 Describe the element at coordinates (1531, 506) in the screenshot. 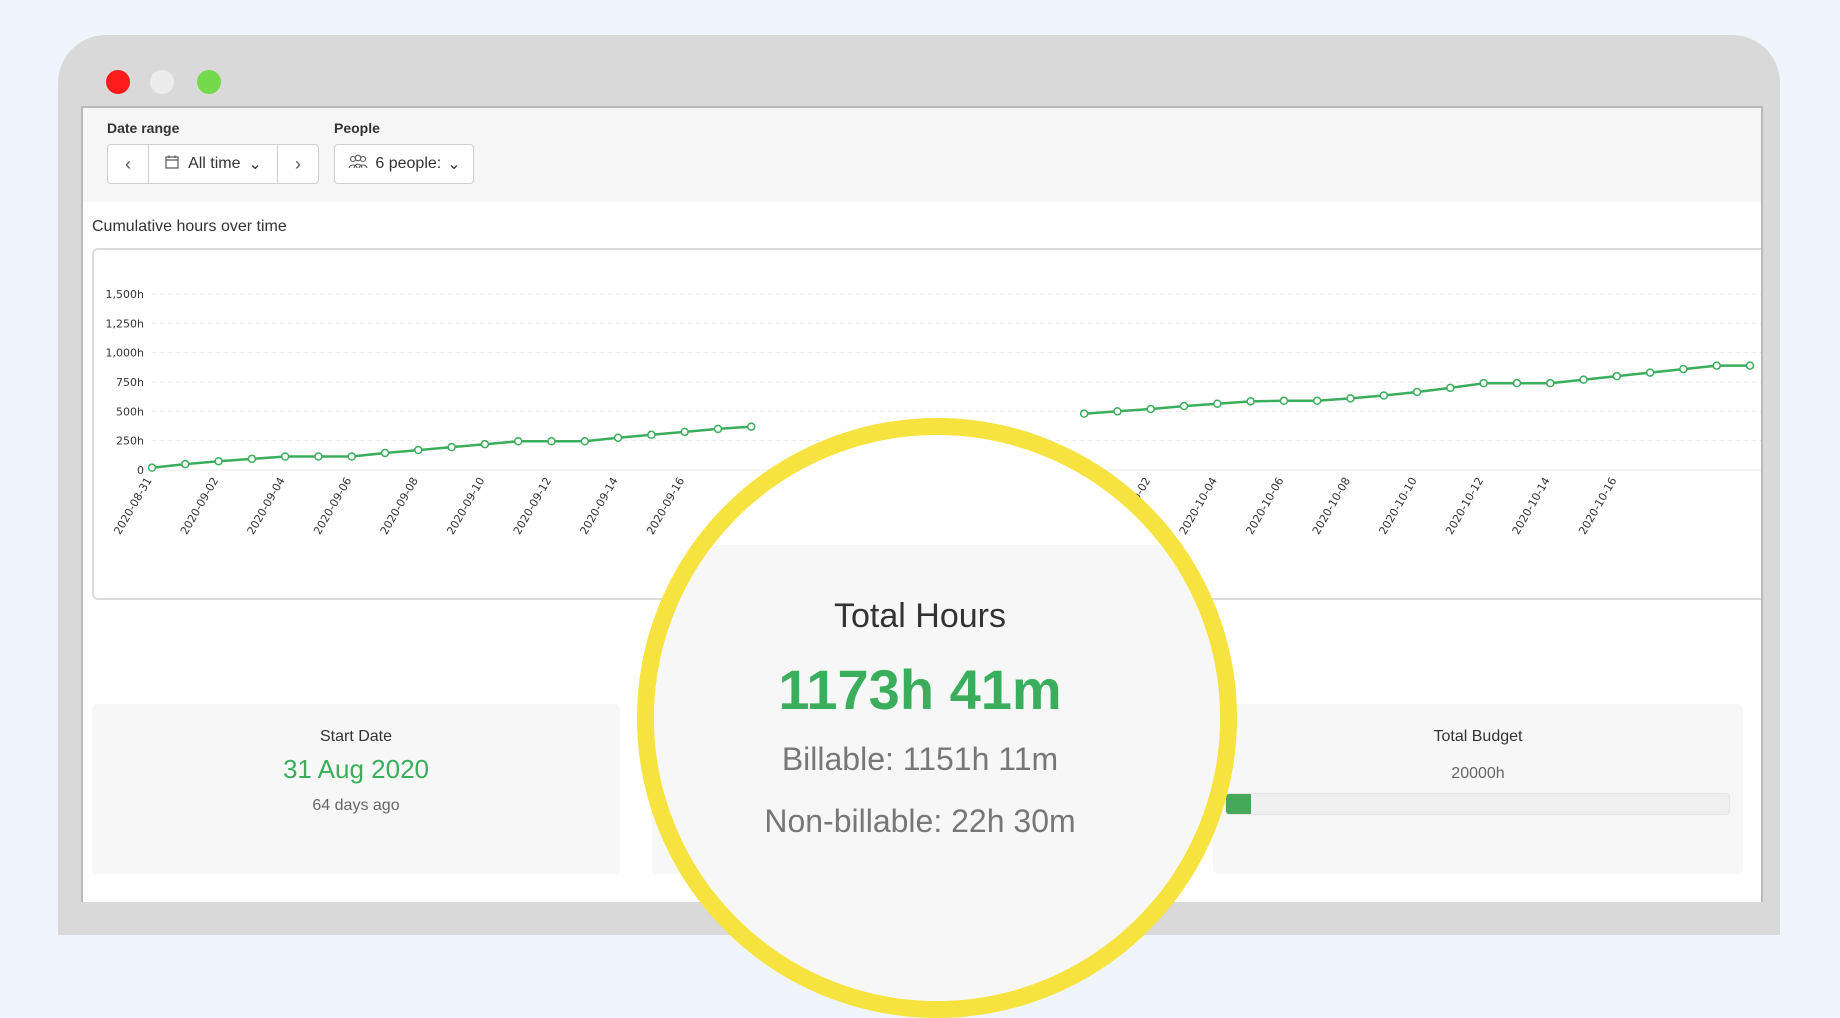

I see `x-tick-label: 2020-10-14` at that location.